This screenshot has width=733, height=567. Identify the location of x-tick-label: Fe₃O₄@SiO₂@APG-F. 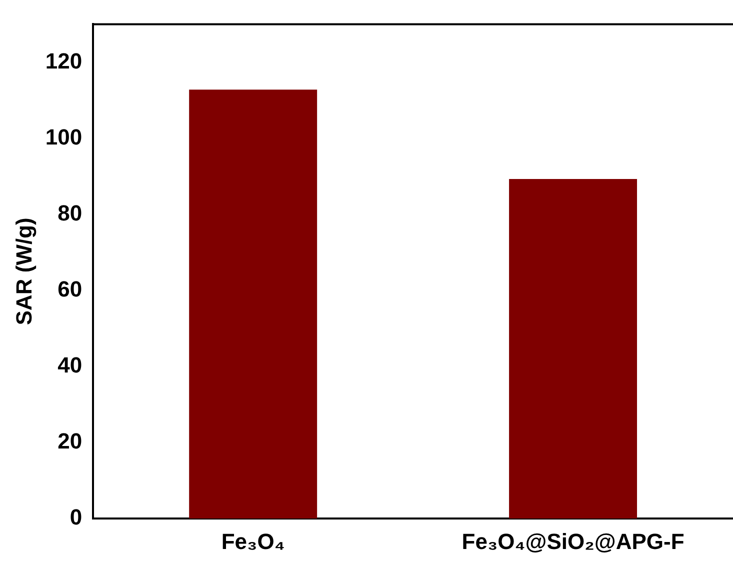
(573, 541).